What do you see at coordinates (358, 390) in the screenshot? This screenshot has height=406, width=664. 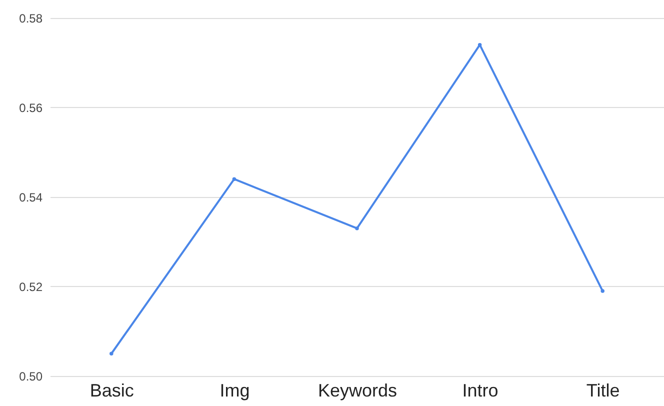 I see `x-tick-label: Keywords` at bounding box center [358, 390].